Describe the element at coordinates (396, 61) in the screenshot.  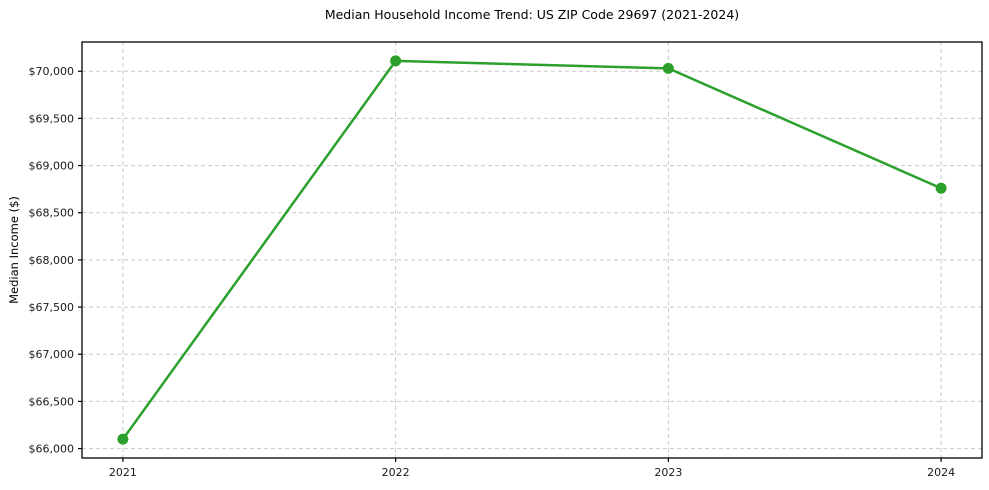
I see `data-point-2022` at that location.